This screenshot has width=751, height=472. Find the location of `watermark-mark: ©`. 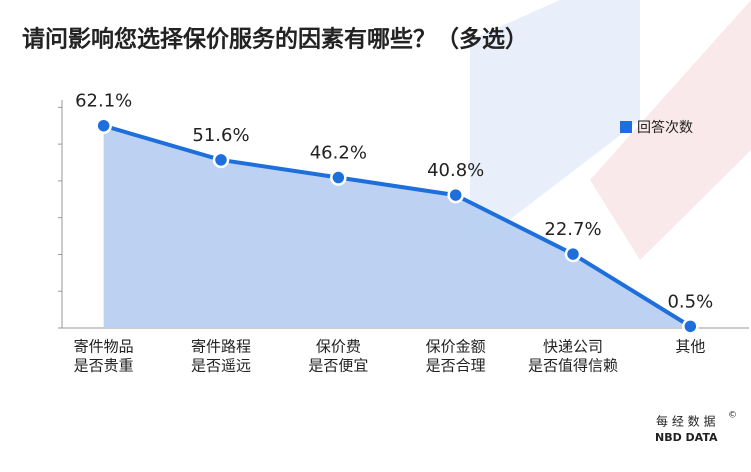

watermark-mark: © is located at coordinates (732, 416).